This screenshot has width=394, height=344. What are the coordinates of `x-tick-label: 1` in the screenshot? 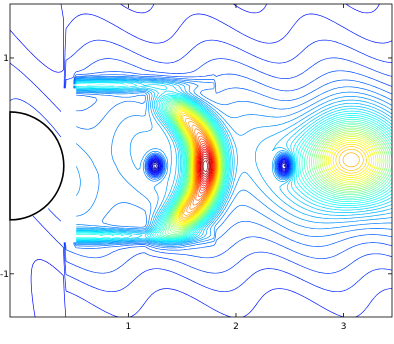 It's located at (128, 327).